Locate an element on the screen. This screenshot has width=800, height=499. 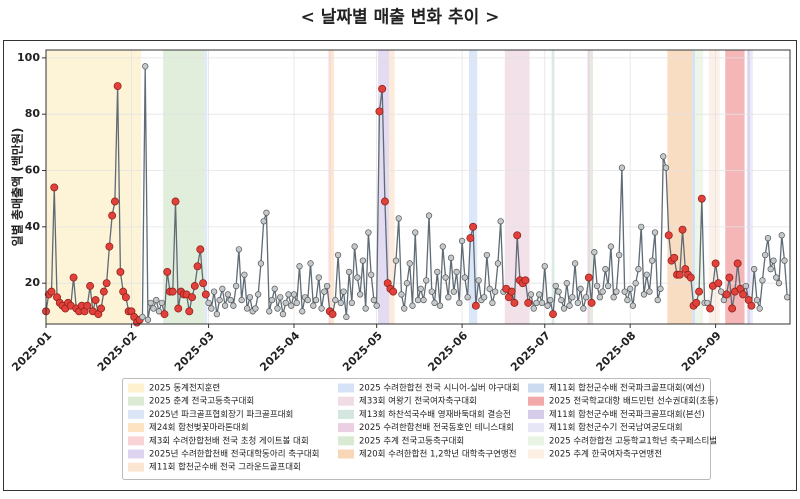
legend-label: 2025 춘계 전국고등축구대회 is located at coordinates (201, 401).